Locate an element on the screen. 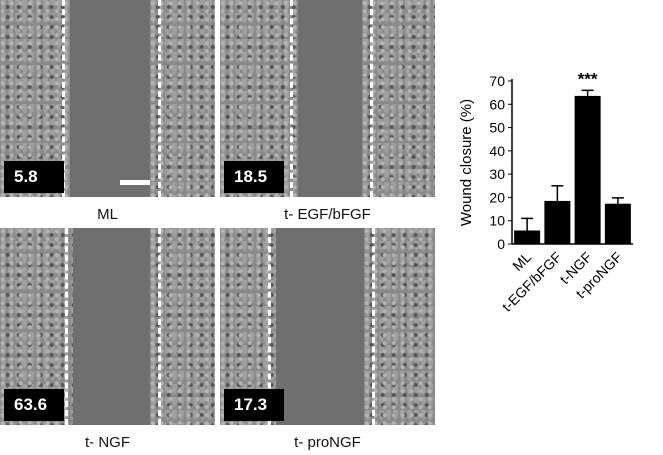  panel-label: t- proNGF is located at coordinates (327, 442).